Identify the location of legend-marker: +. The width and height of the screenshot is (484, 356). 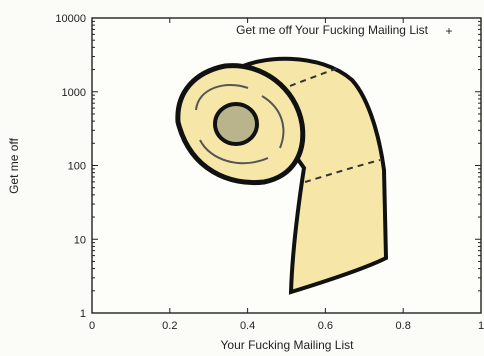
(448, 31).